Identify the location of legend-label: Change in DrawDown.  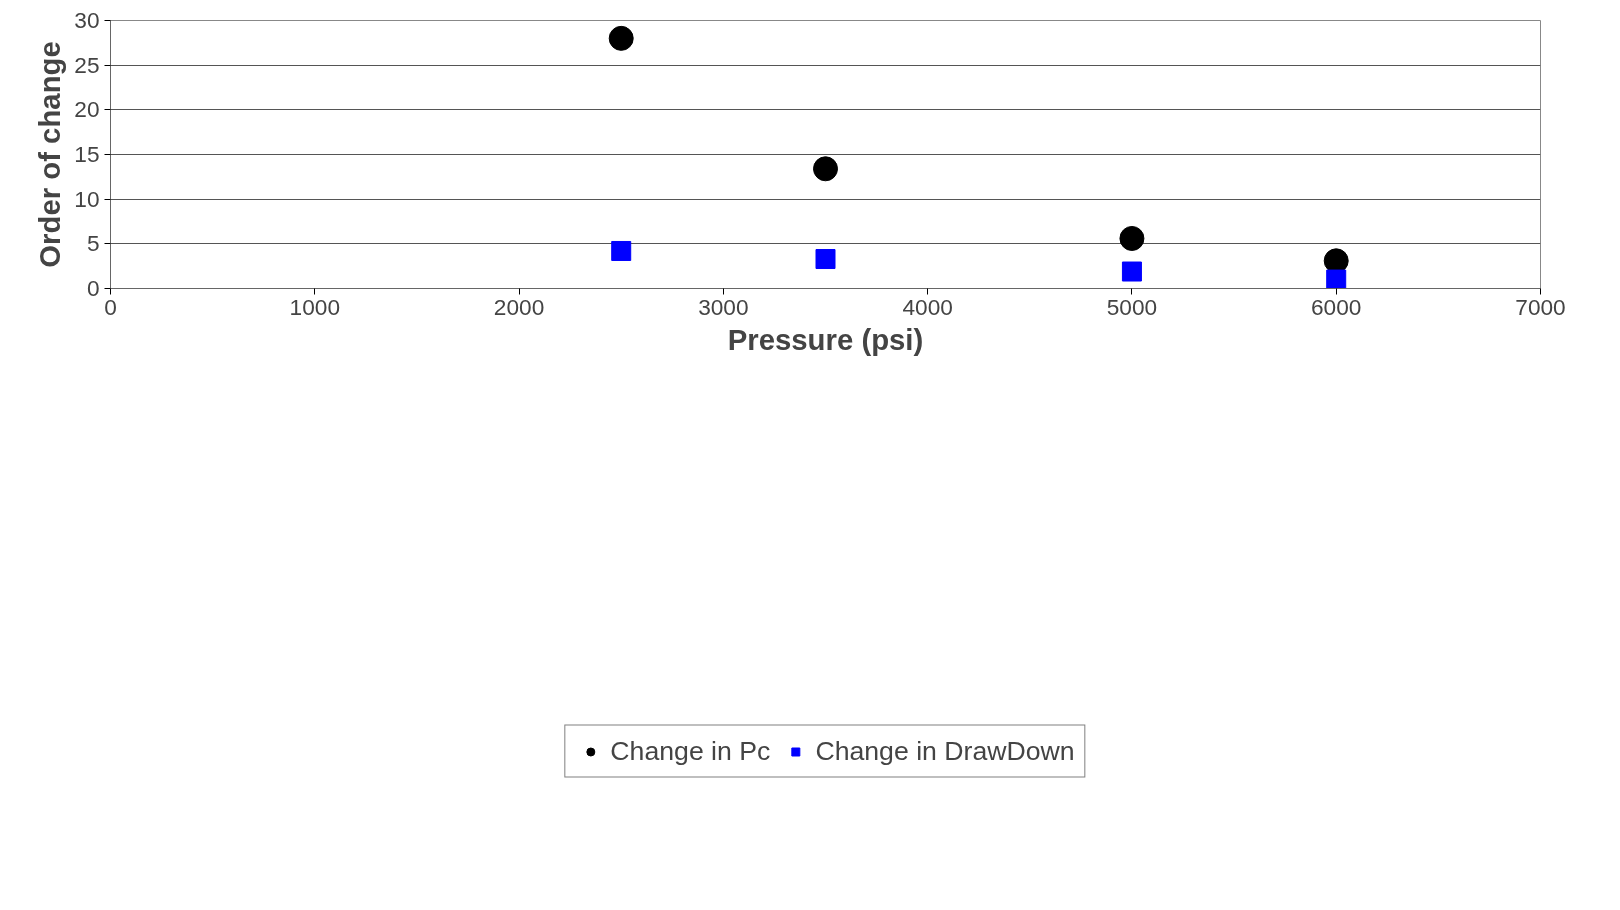
(945, 751).